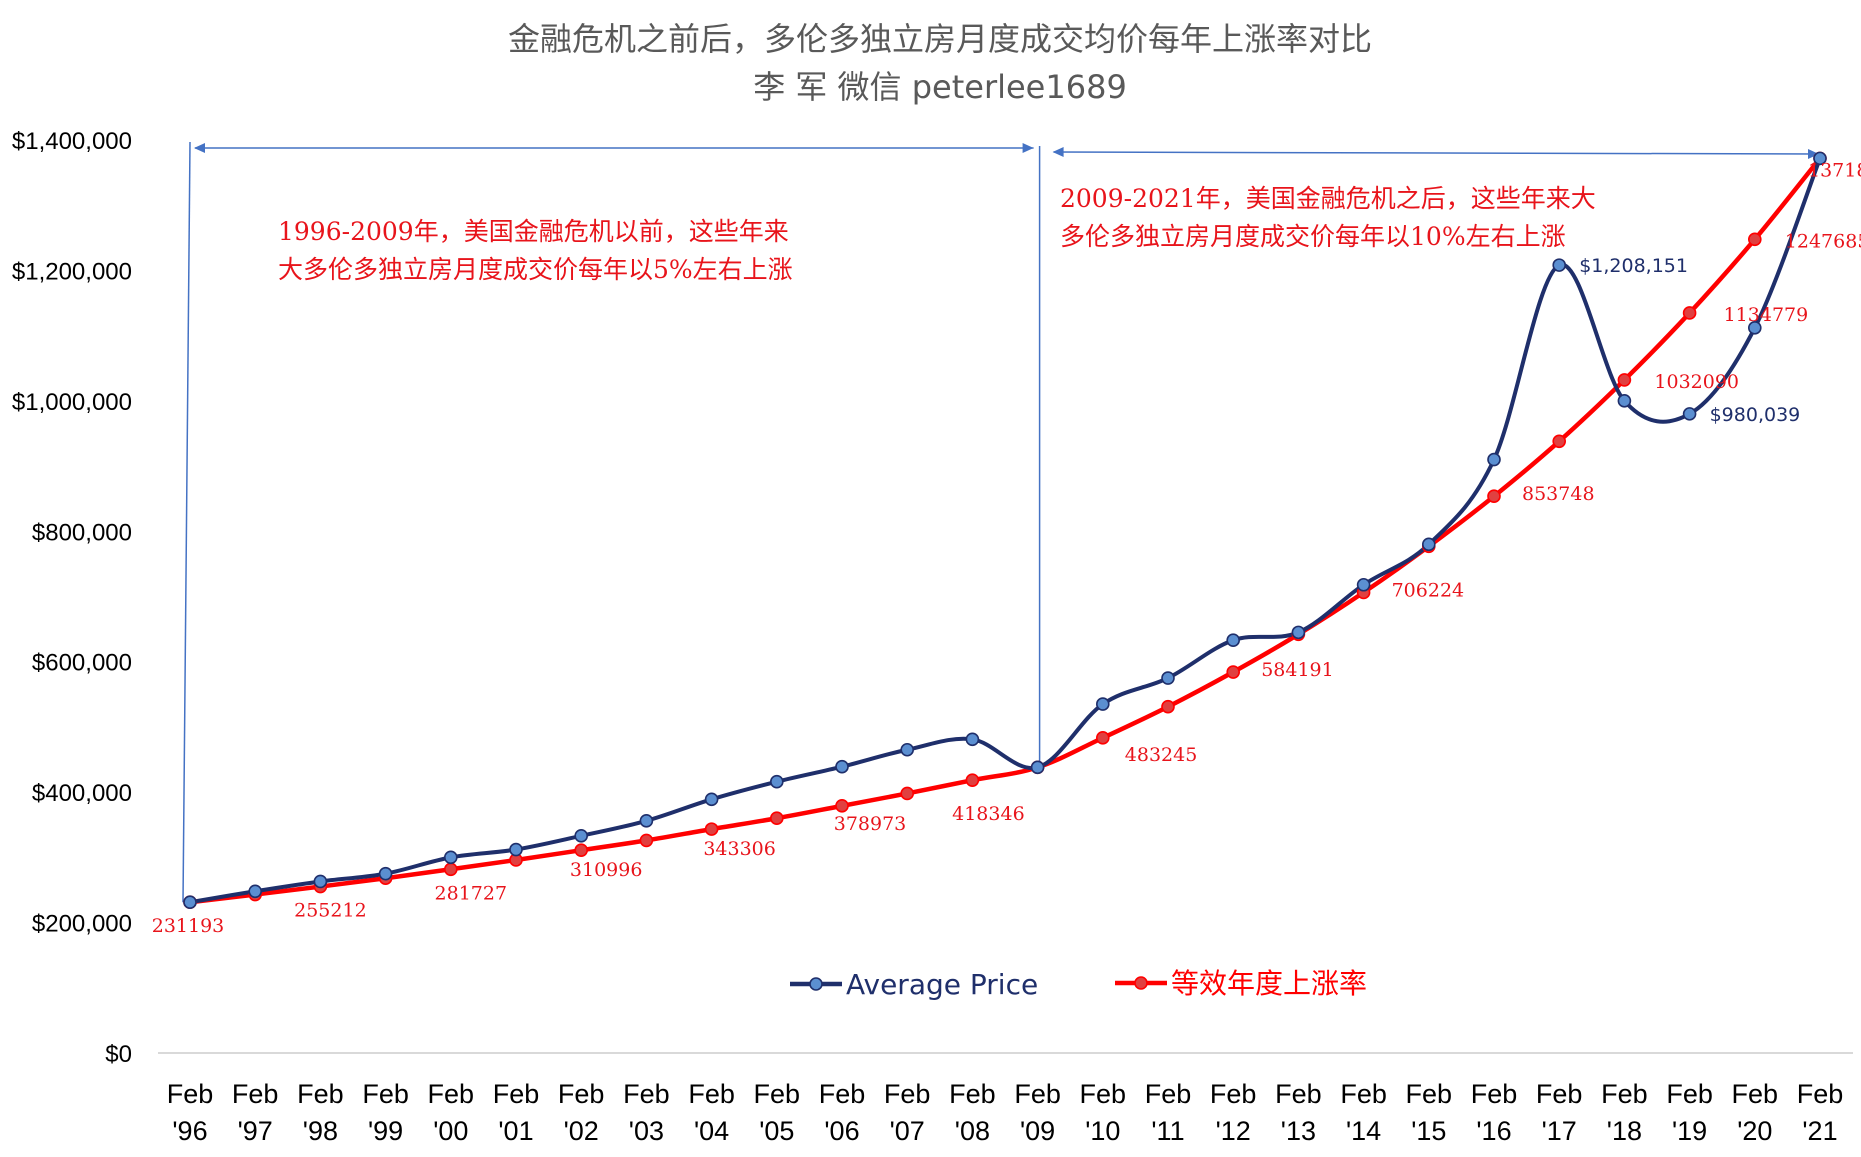  What do you see at coordinates (1633, 266) in the screenshot?
I see `average-price-data-label: $1,208,151` at bounding box center [1633, 266].